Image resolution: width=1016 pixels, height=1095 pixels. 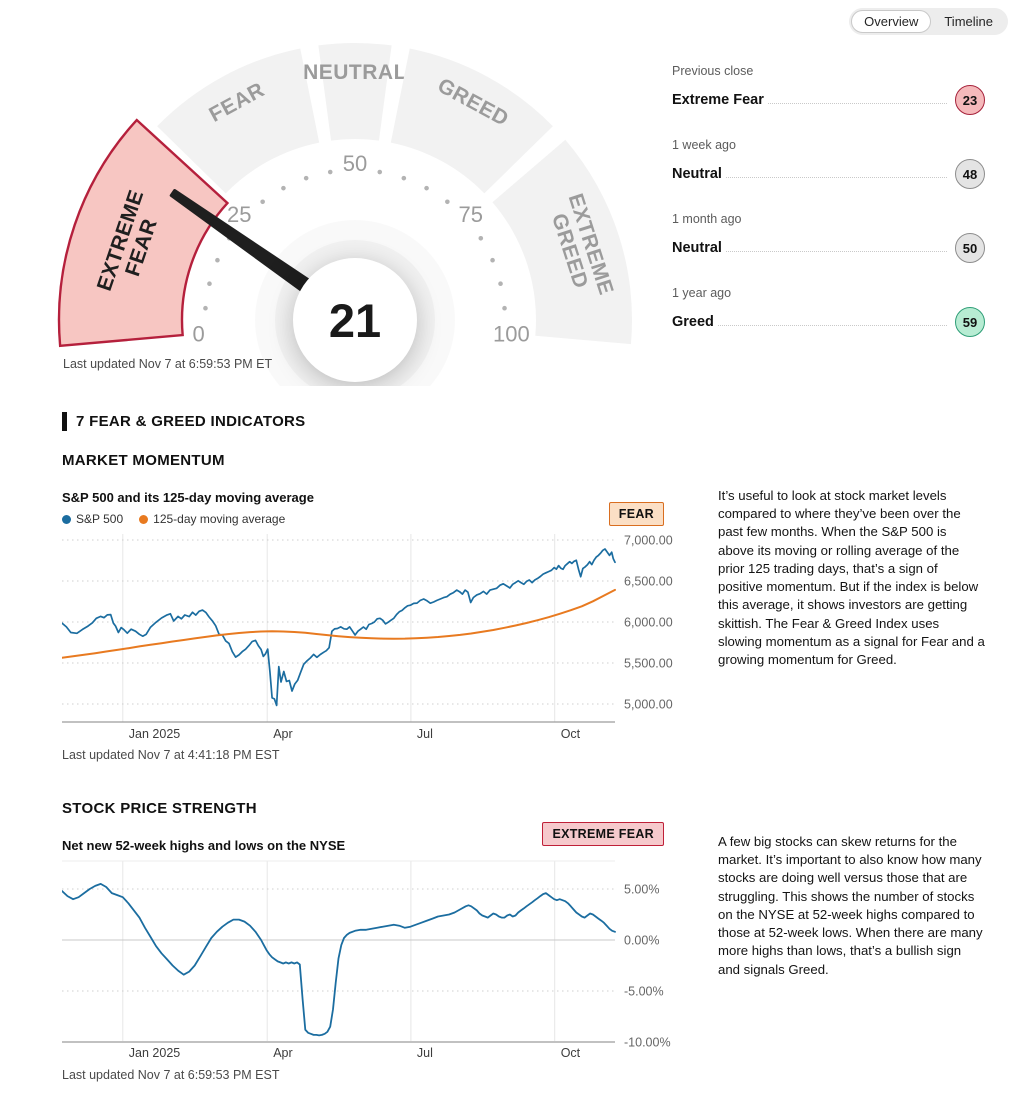 I want to click on history-row: 1 year ago Greed 59, so click(x=828, y=311).